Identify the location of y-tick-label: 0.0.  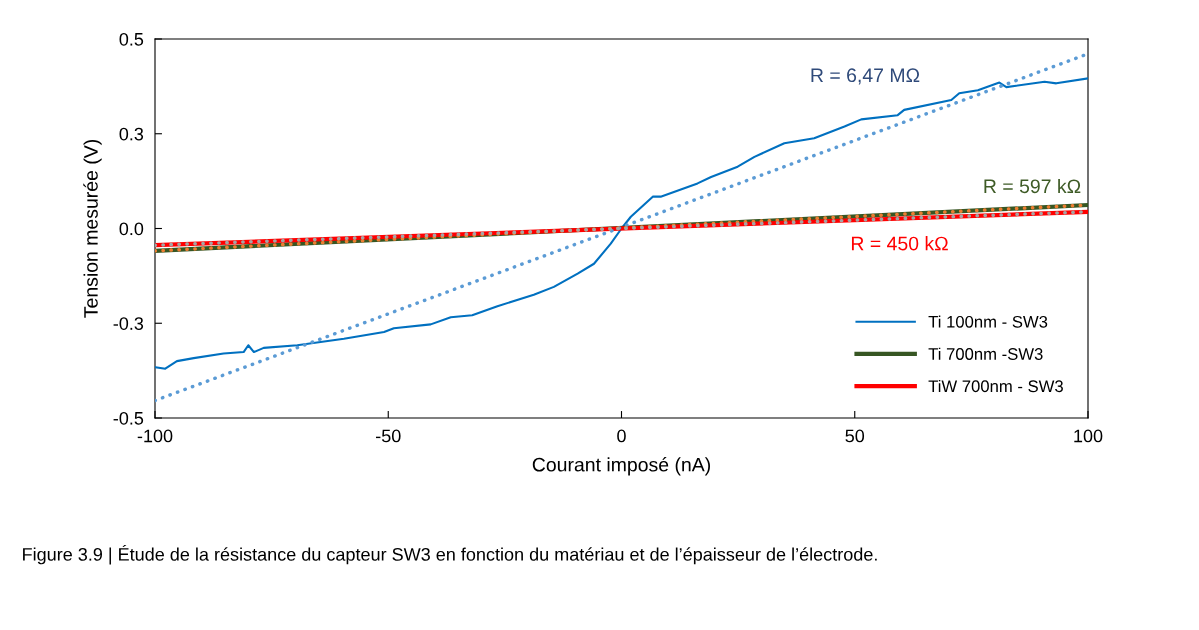
(131, 229).